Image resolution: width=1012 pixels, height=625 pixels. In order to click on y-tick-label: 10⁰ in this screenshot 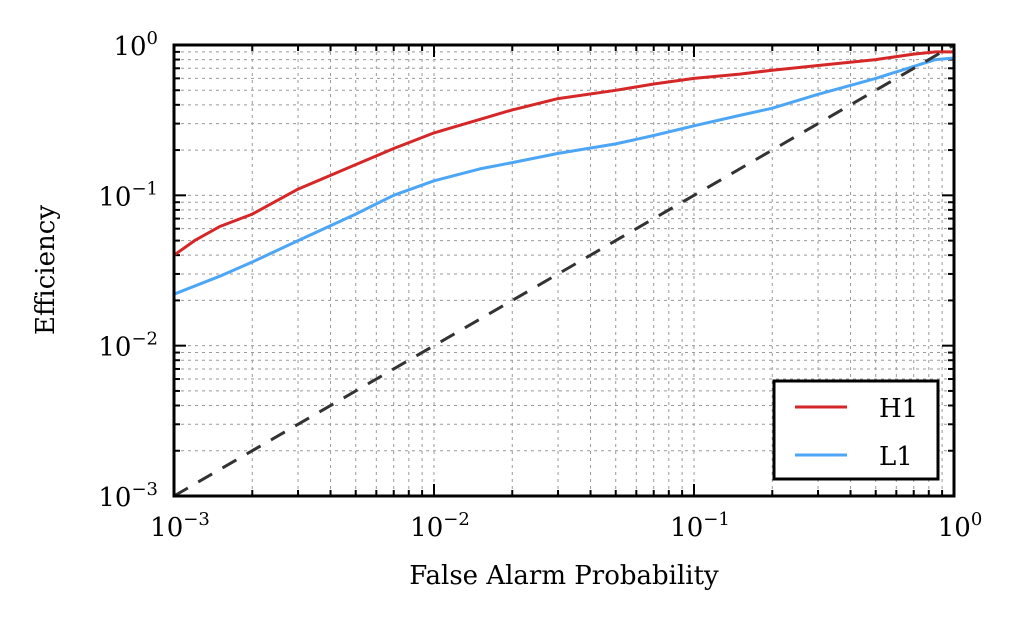, I will do `click(135, 45)`.